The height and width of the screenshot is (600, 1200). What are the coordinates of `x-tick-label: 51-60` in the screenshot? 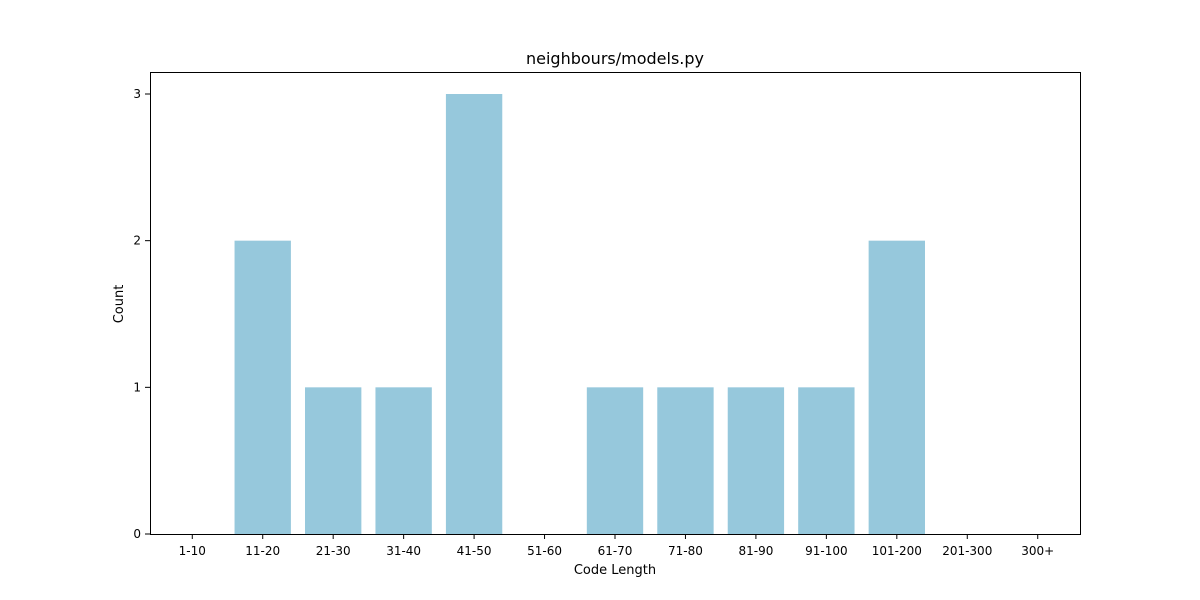 It's located at (544, 551).